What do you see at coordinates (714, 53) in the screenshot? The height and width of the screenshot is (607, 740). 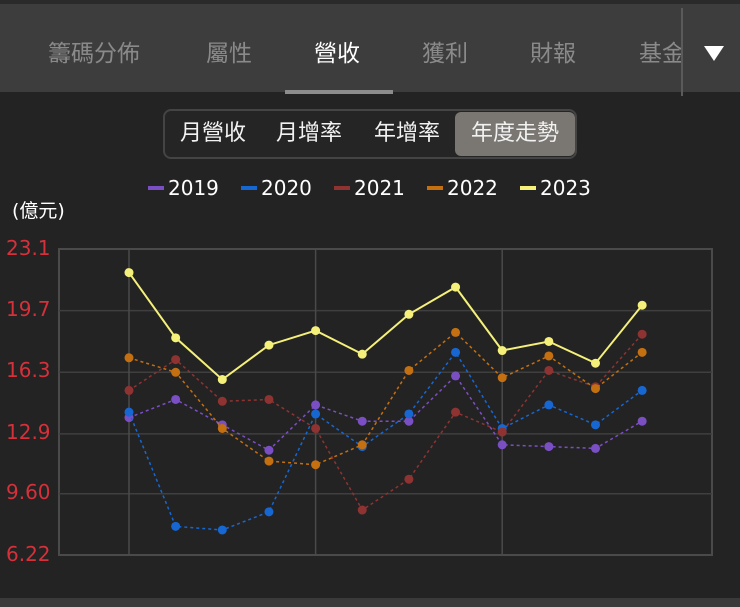 I see `triangle-down-icon` at bounding box center [714, 53].